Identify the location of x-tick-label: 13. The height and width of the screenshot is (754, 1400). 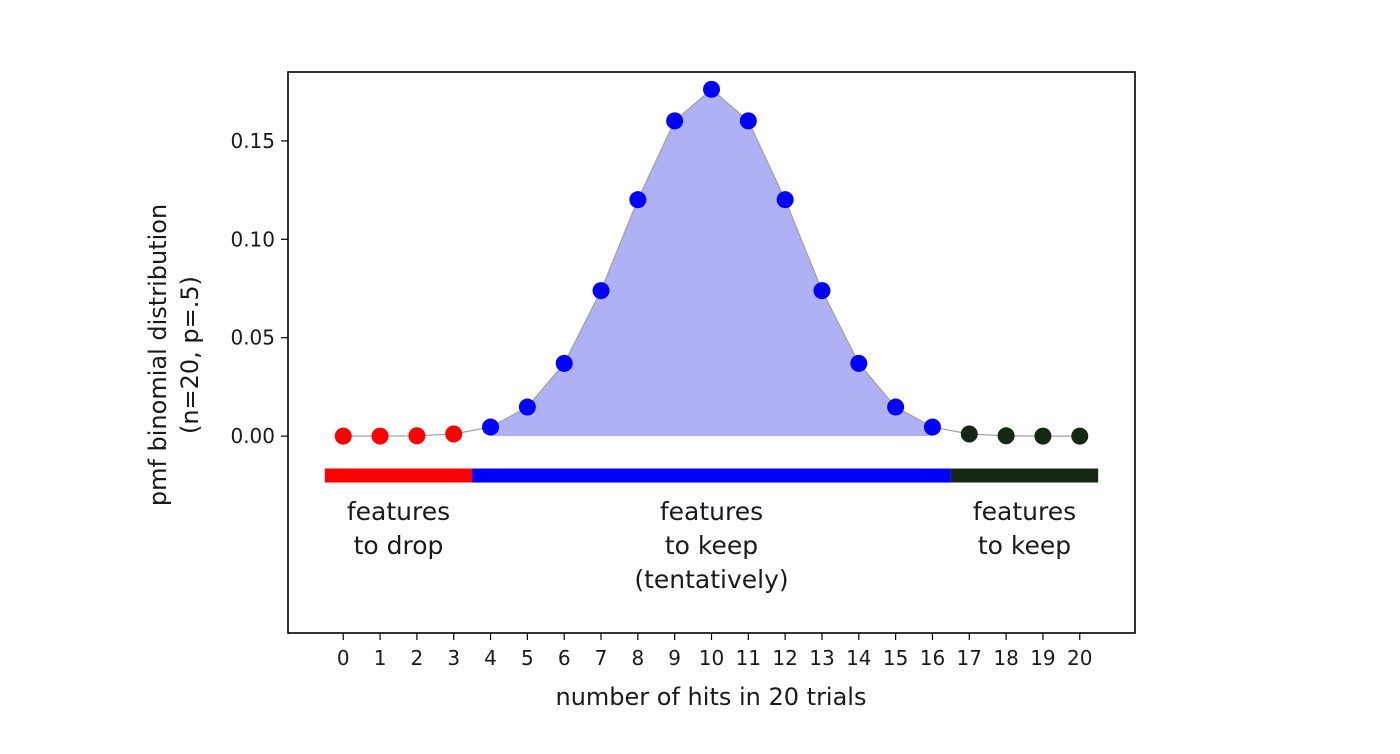
(821, 658).